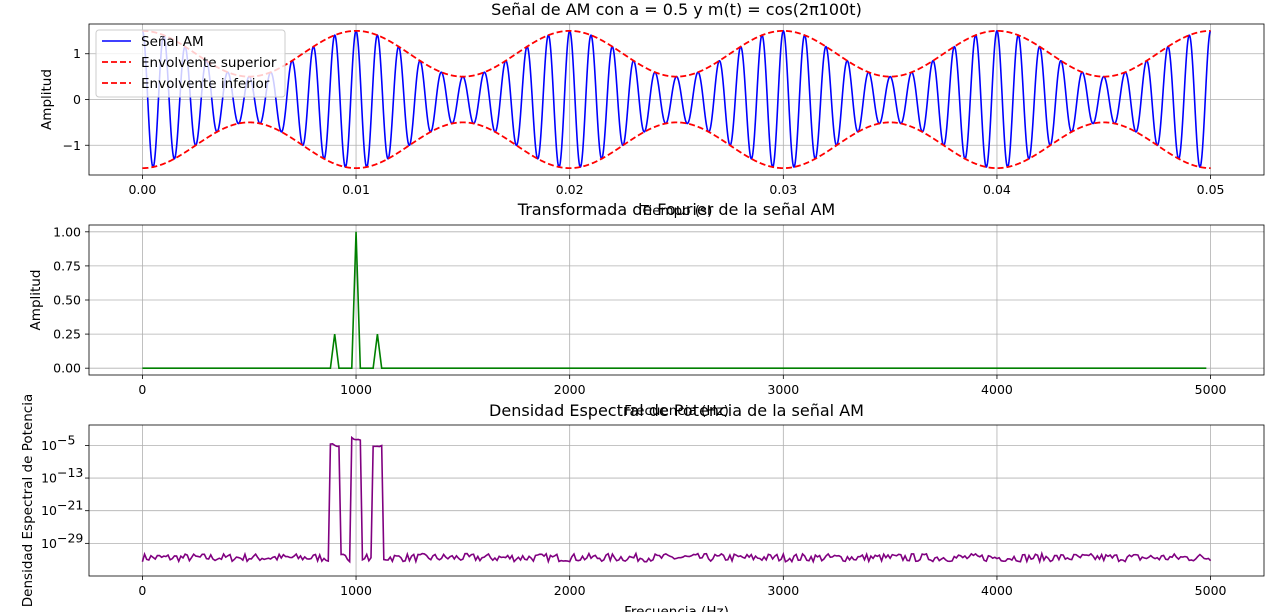 Image resolution: width=1280 pixels, height=612 pixels. I want to click on y-tick-label: 0, so click(77, 99).